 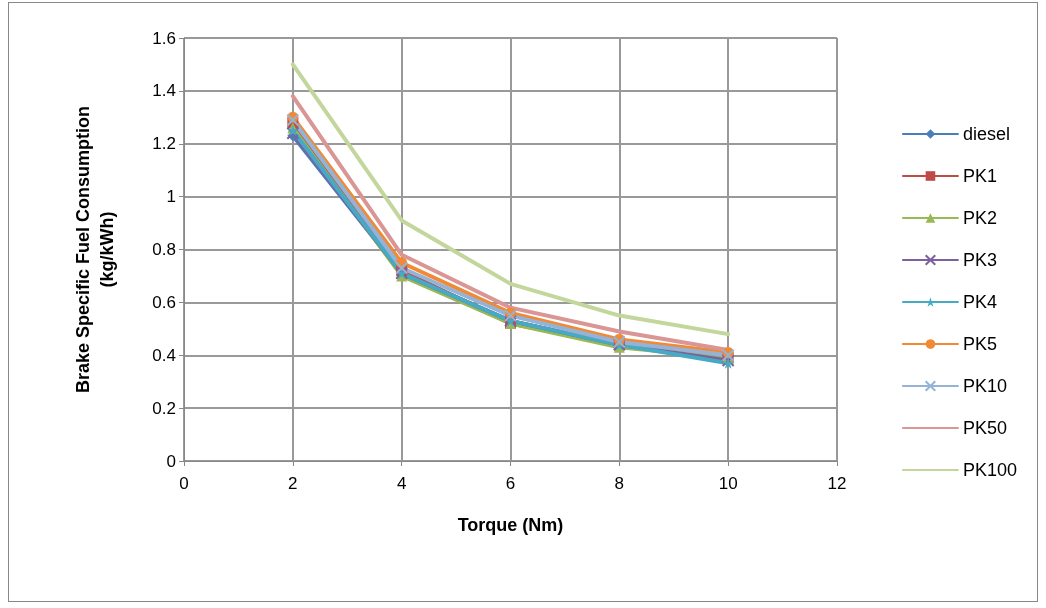 What do you see at coordinates (293, 483) in the screenshot?
I see `x-tick-label: 2` at bounding box center [293, 483].